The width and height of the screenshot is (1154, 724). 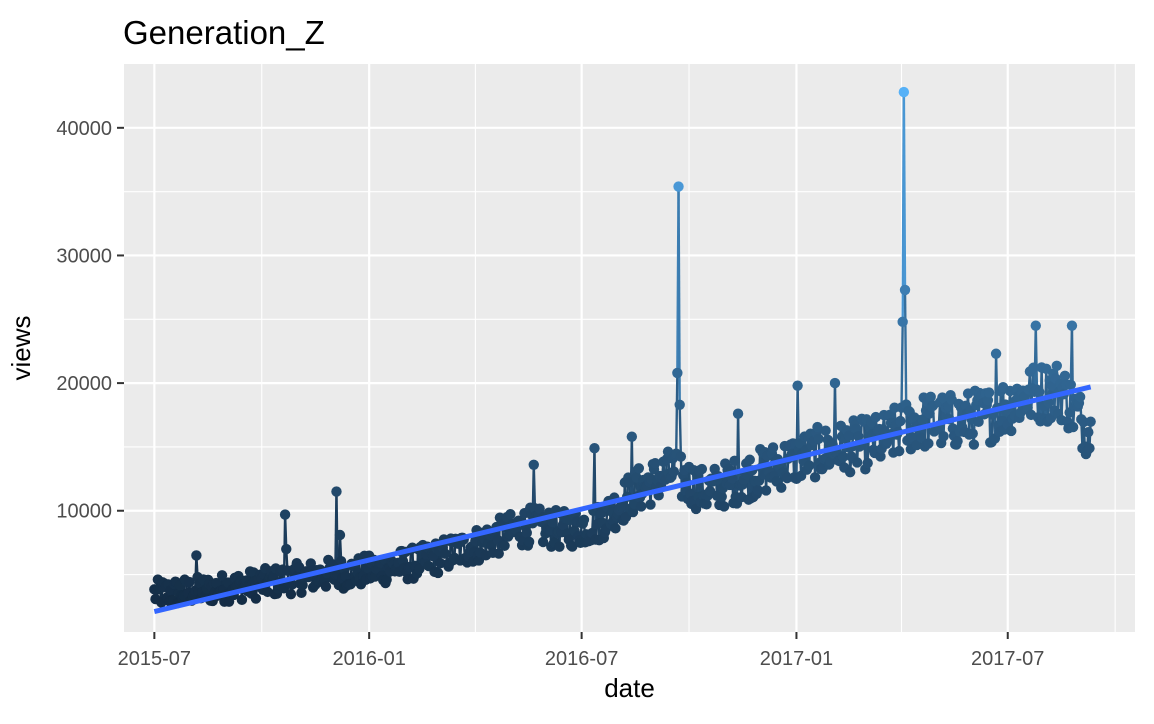 I want to click on chart-title: Generation_Z, so click(x=224, y=32).